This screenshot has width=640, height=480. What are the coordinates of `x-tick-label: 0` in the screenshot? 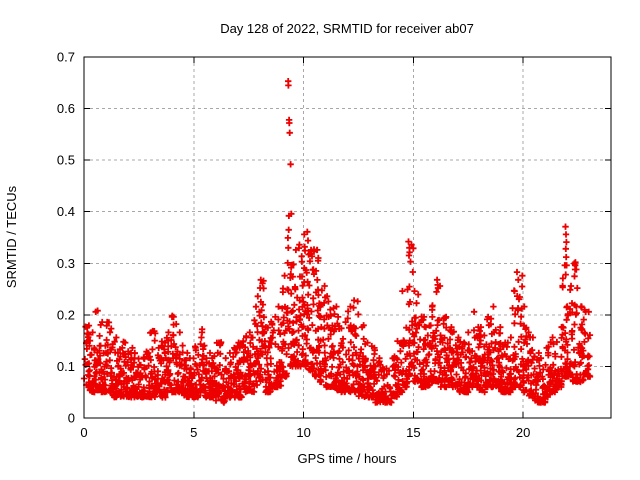 It's located at (83, 432).